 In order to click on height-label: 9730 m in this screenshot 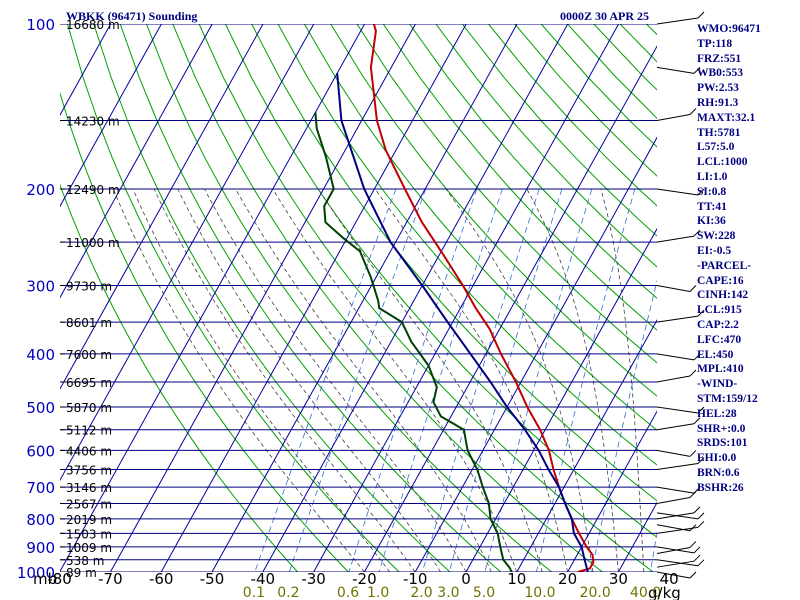, I will do `click(89, 286)`.